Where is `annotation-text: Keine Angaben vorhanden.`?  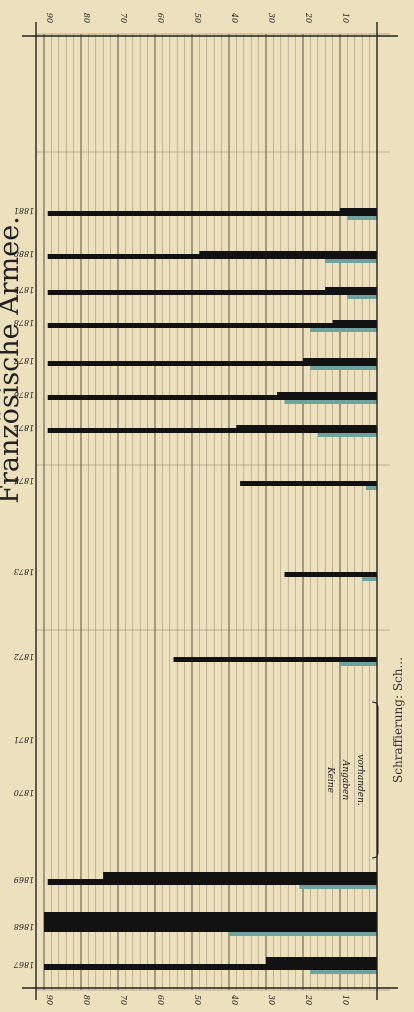
annotation-text: Keine Angaben vorhanden. is located at coordinates (345, 780).